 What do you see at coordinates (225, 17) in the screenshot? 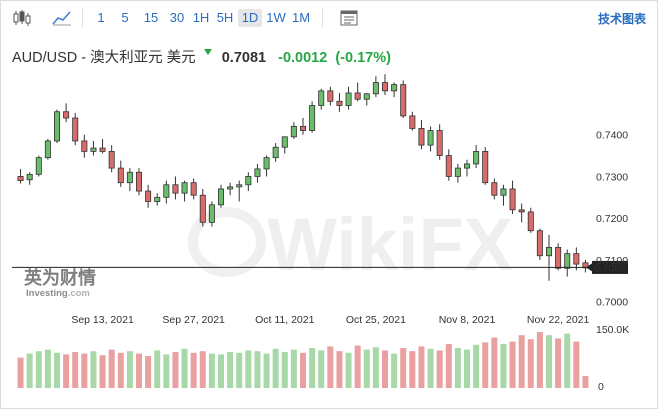
I see `timeframe-5h: 5H` at bounding box center [225, 17].